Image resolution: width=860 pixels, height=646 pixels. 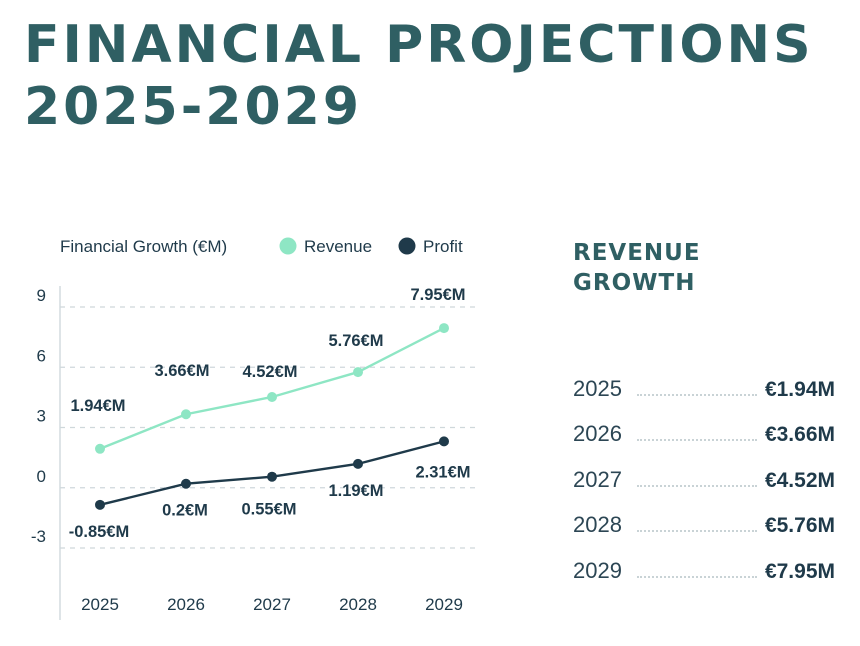 What do you see at coordinates (268, 510) in the screenshot?
I see `data-label-profit: 0.55€M` at bounding box center [268, 510].